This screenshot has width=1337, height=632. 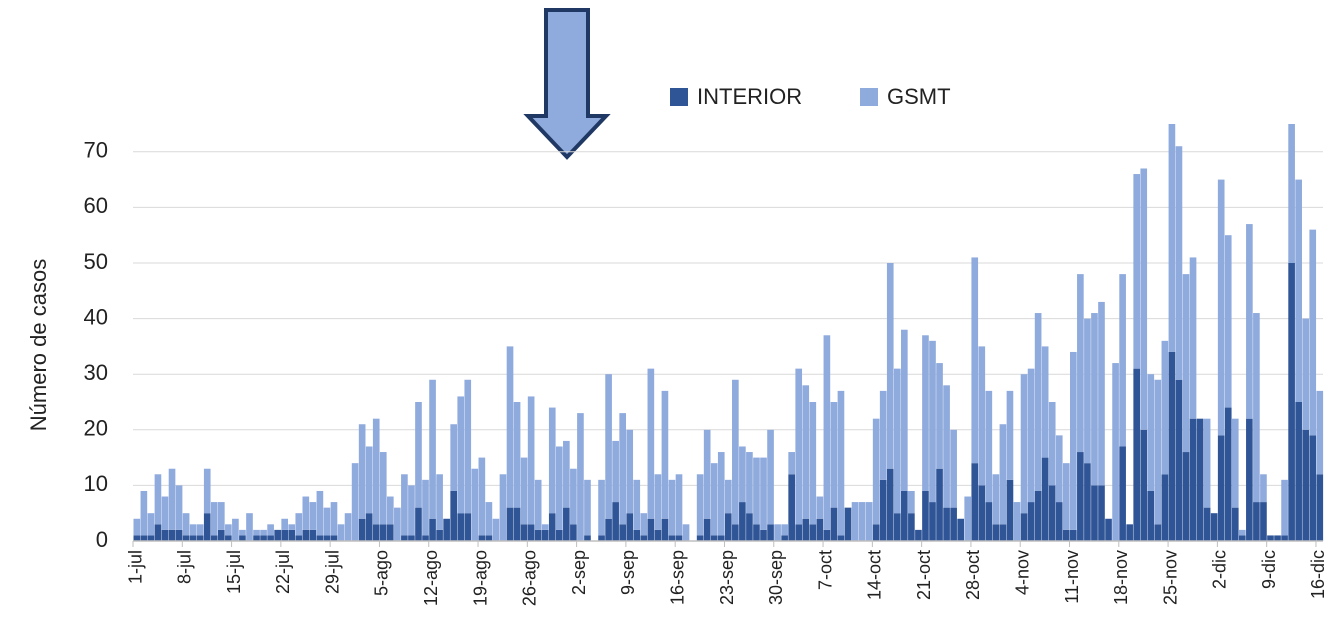 What do you see at coordinates (1269, 569) in the screenshot?
I see `x-tick-label: 9-dic` at bounding box center [1269, 569].